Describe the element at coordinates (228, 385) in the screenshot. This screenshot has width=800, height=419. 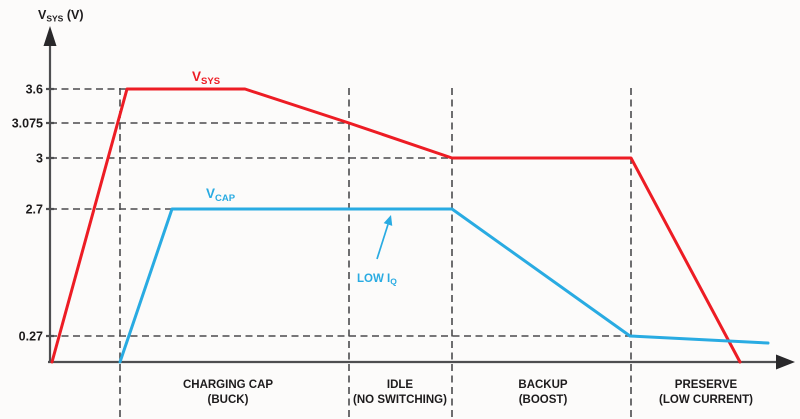
I see `phase-label-1-line1: CHARGING CAP` at that location.